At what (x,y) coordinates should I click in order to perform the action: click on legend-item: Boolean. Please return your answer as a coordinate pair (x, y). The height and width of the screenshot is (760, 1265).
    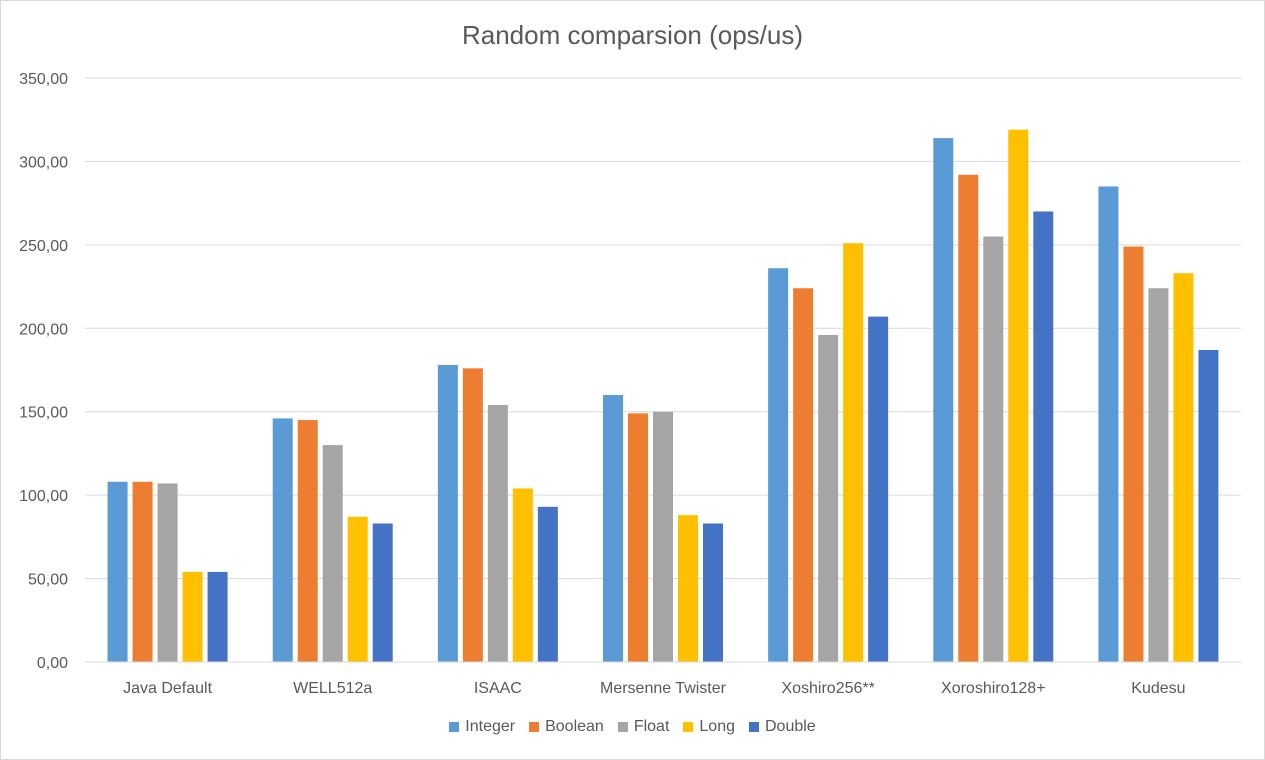
    Looking at the image, I should click on (566, 727).